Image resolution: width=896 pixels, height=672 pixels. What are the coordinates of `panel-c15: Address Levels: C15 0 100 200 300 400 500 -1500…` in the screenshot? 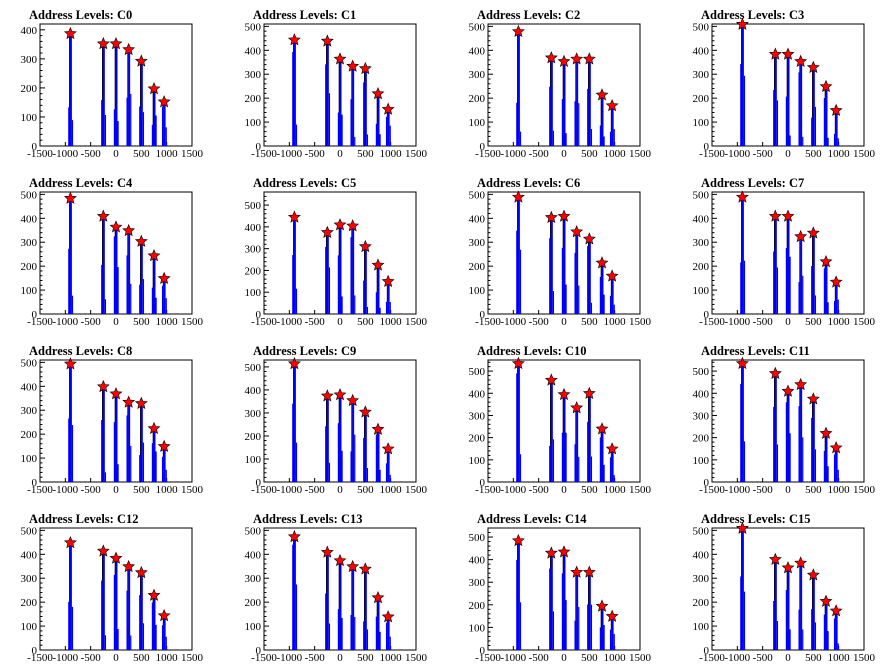 It's located at (784, 588).